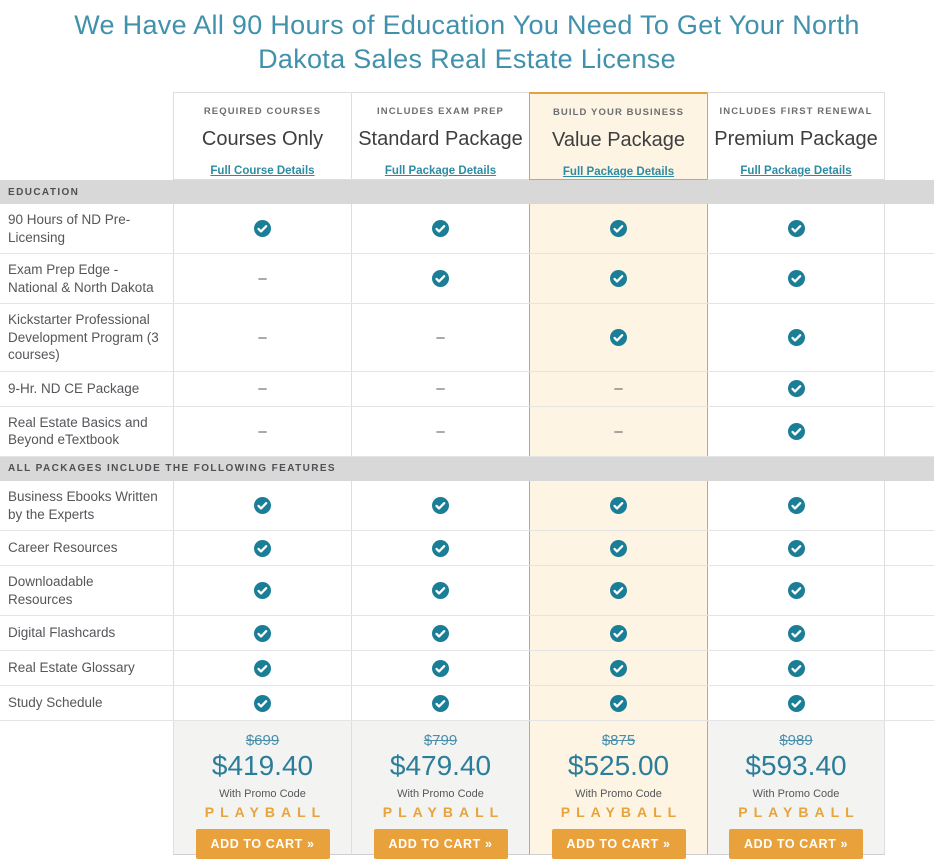 The width and height of the screenshot is (934, 859). What do you see at coordinates (86, 788) in the screenshot?
I see `pricing-spacer` at bounding box center [86, 788].